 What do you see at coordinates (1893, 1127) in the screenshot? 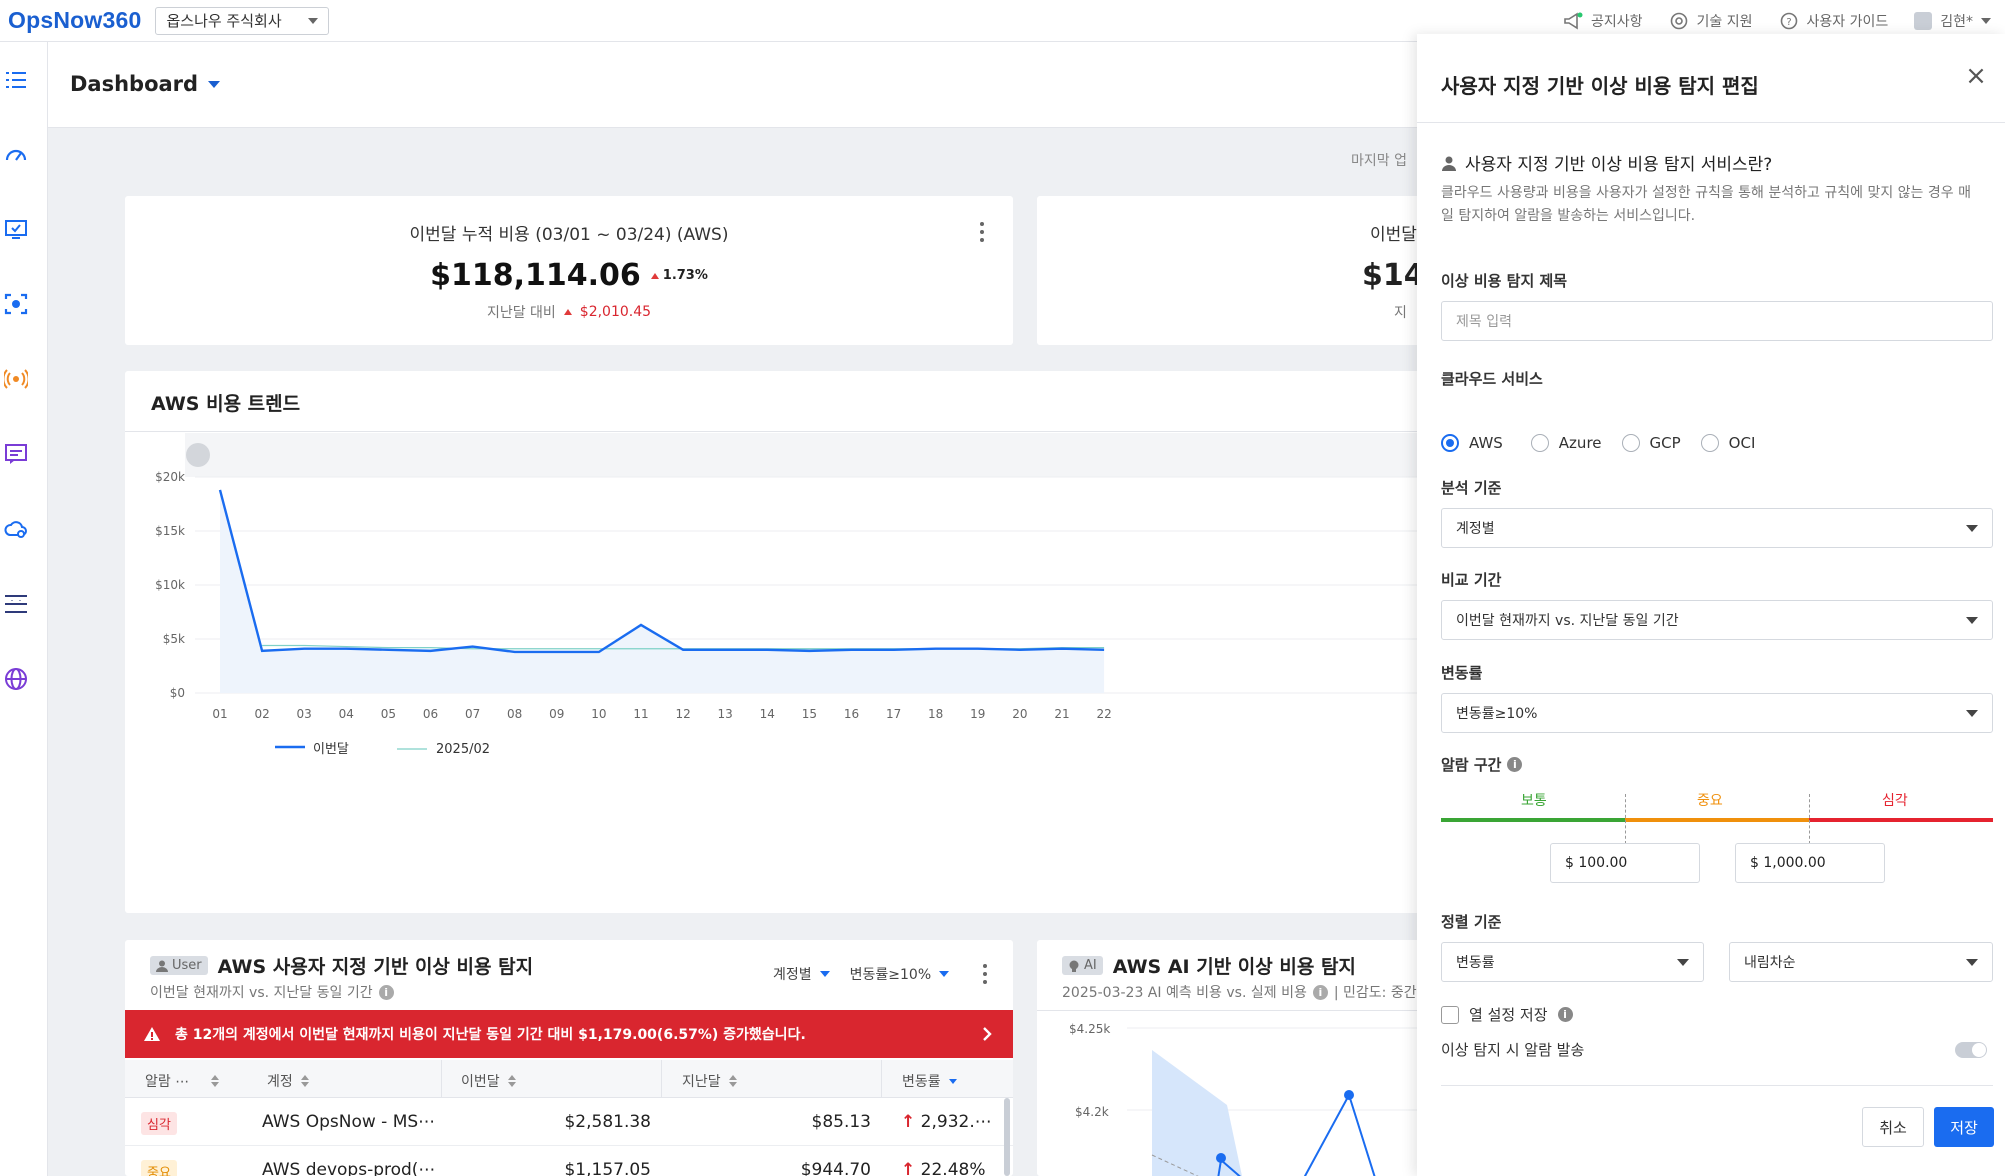
I see `cancel-button: 취소` at bounding box center [1893, 1127].